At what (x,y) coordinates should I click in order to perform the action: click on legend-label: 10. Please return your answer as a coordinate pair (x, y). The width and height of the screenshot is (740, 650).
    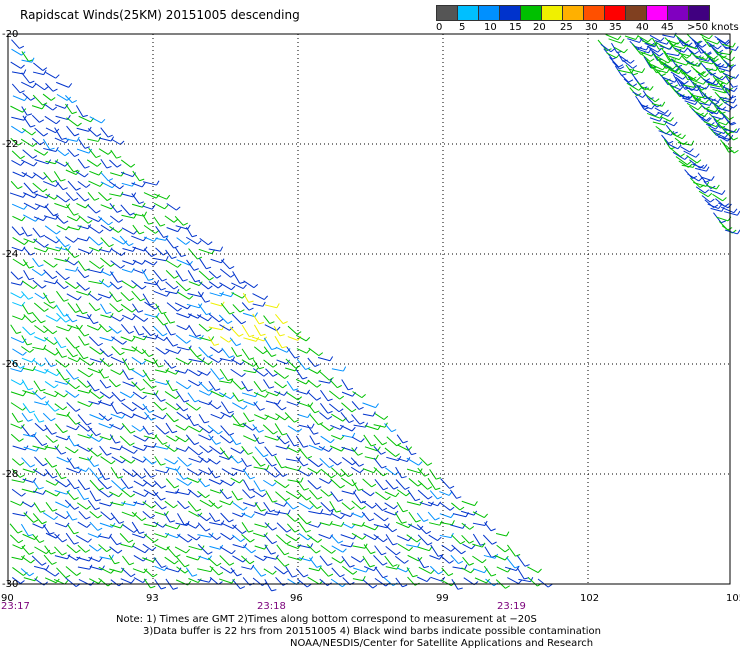
    Looking at the image, I should click on (490, 27).